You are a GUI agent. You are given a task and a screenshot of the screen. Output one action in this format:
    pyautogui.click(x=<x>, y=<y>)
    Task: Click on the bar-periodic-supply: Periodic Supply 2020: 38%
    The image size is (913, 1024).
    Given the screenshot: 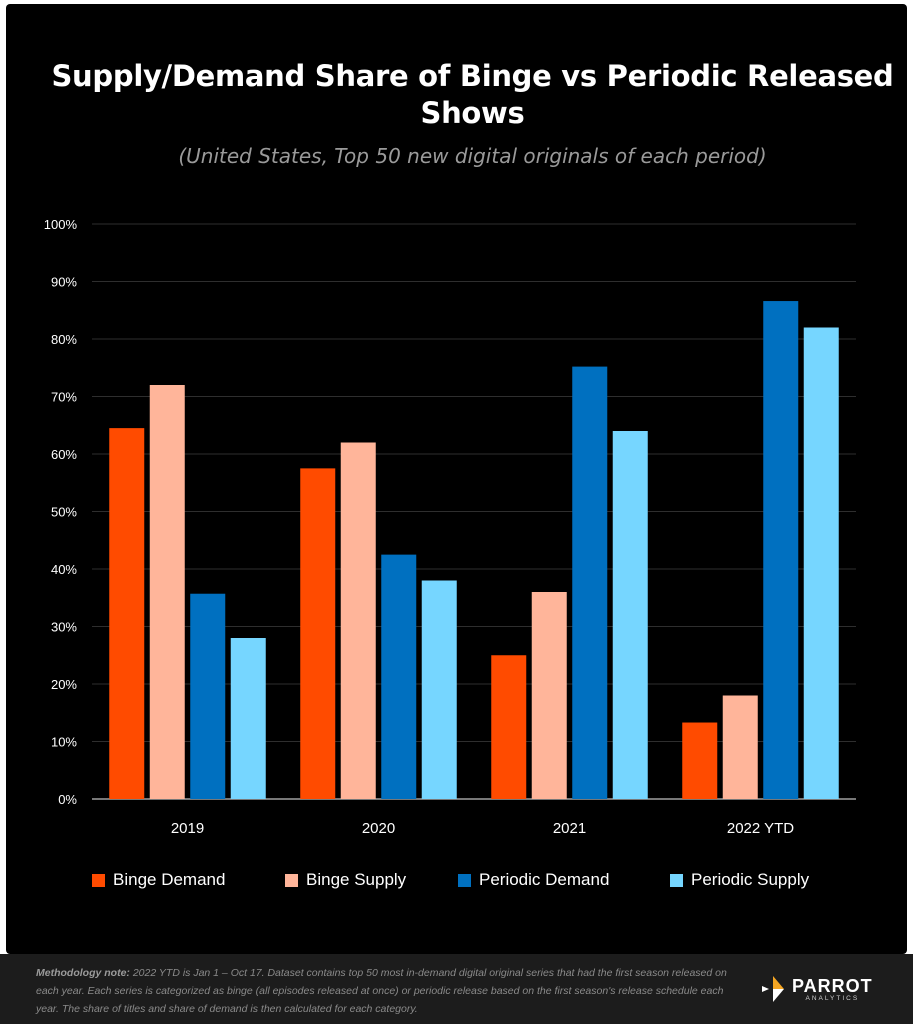 What is the action you would take?
    pyautogui.click(x=439, y=689)
    